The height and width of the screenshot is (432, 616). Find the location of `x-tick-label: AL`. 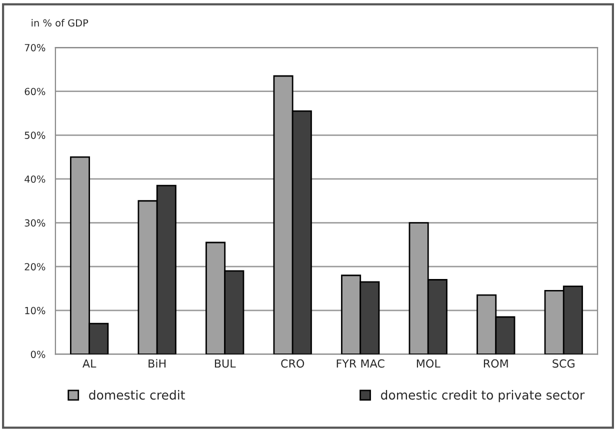

x-tick-label: AL is located at coordinates (89, 363).